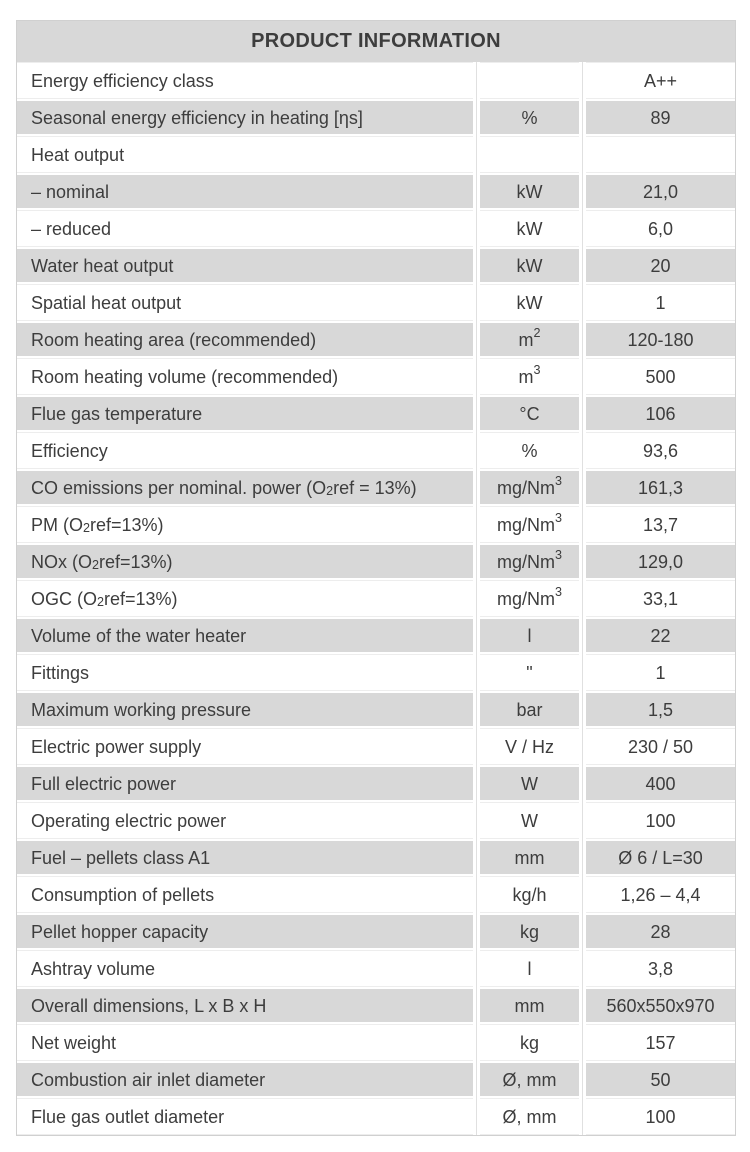 This screenshot has width=750, height=1152. I want to click on table-row: Operating electric power W 100, so click(376, 820).